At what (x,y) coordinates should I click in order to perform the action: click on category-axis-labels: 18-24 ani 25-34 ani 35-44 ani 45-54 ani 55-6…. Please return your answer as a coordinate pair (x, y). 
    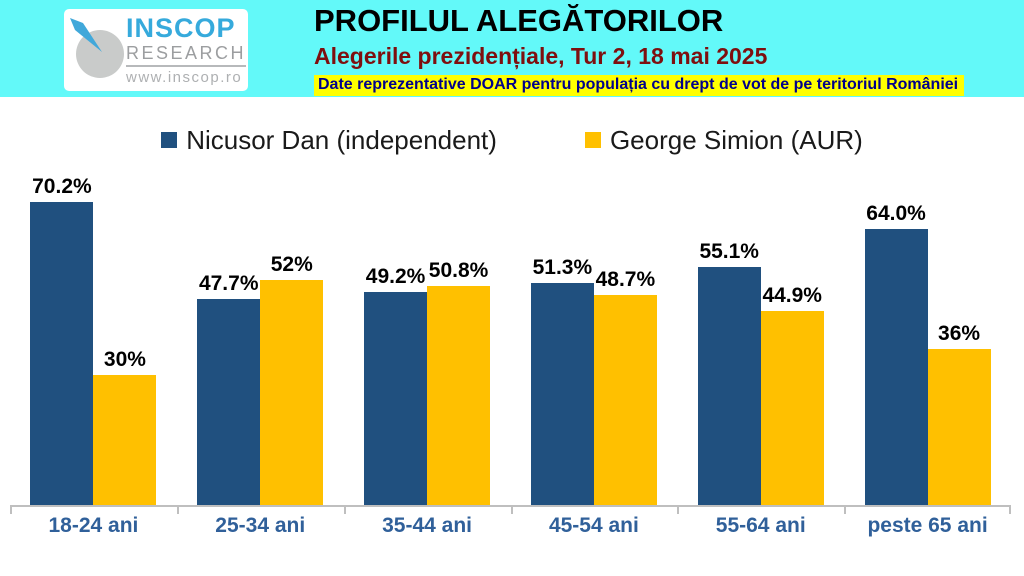
    Looking at the image, I should click on (510, 526).